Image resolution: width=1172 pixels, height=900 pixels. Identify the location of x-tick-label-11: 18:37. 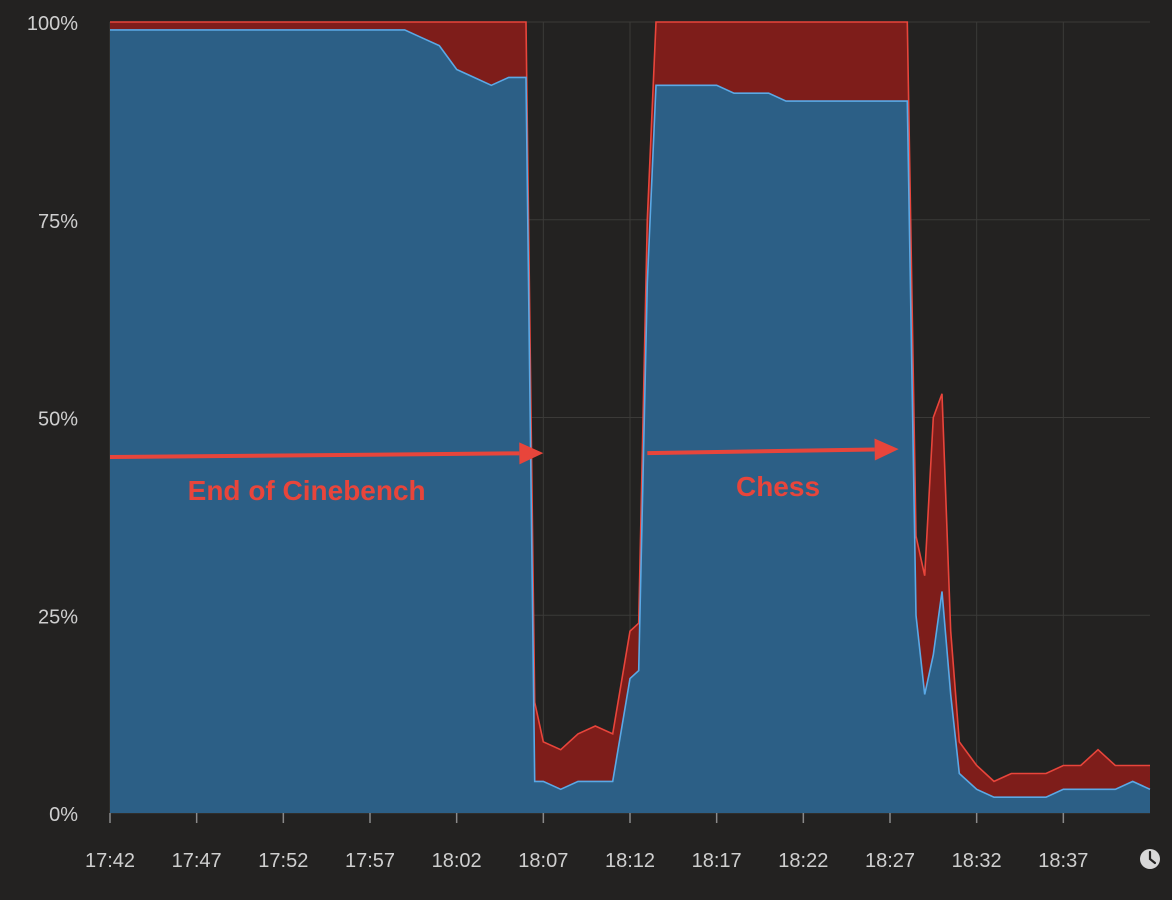
(1063, 861).